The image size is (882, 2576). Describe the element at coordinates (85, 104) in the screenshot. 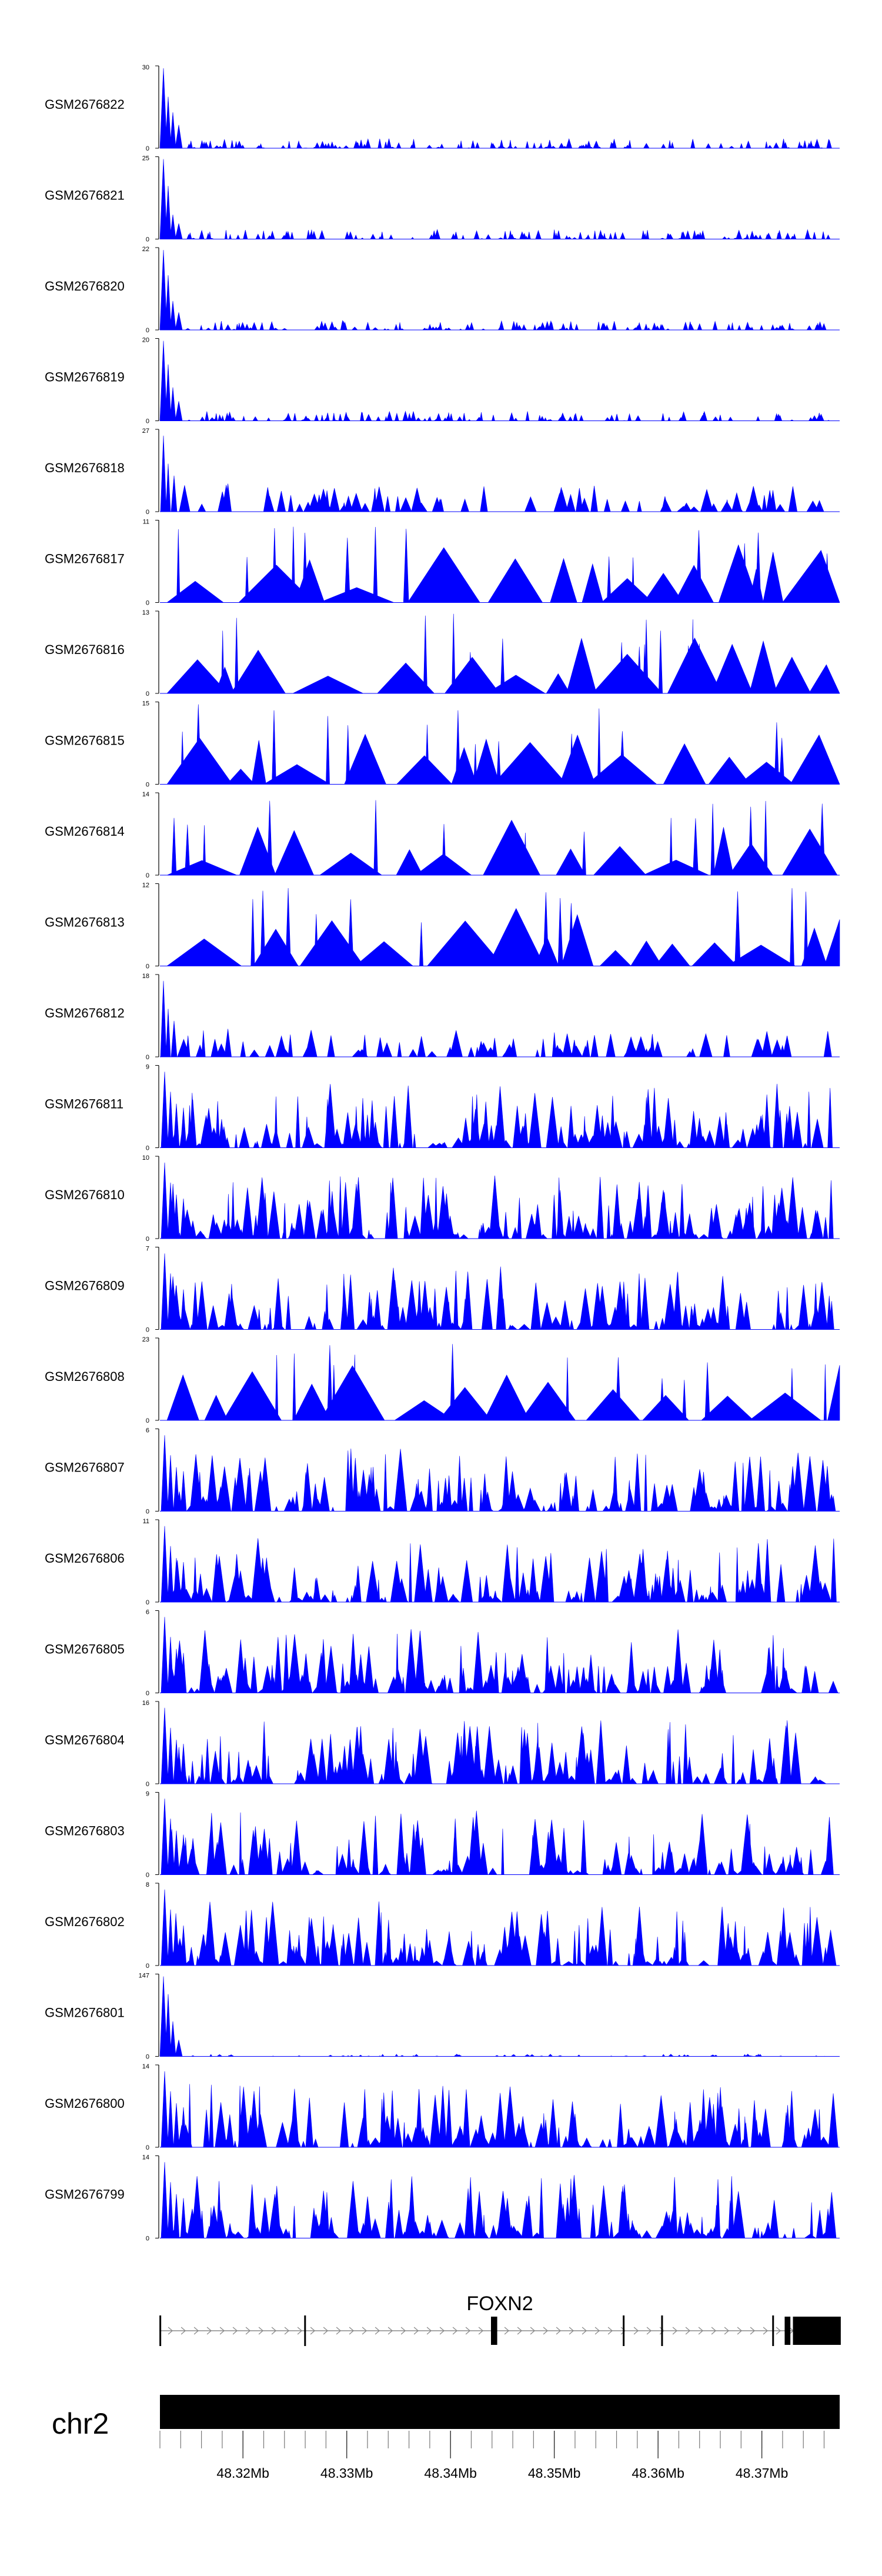

I see `track-label: GSM2676822` at that location.